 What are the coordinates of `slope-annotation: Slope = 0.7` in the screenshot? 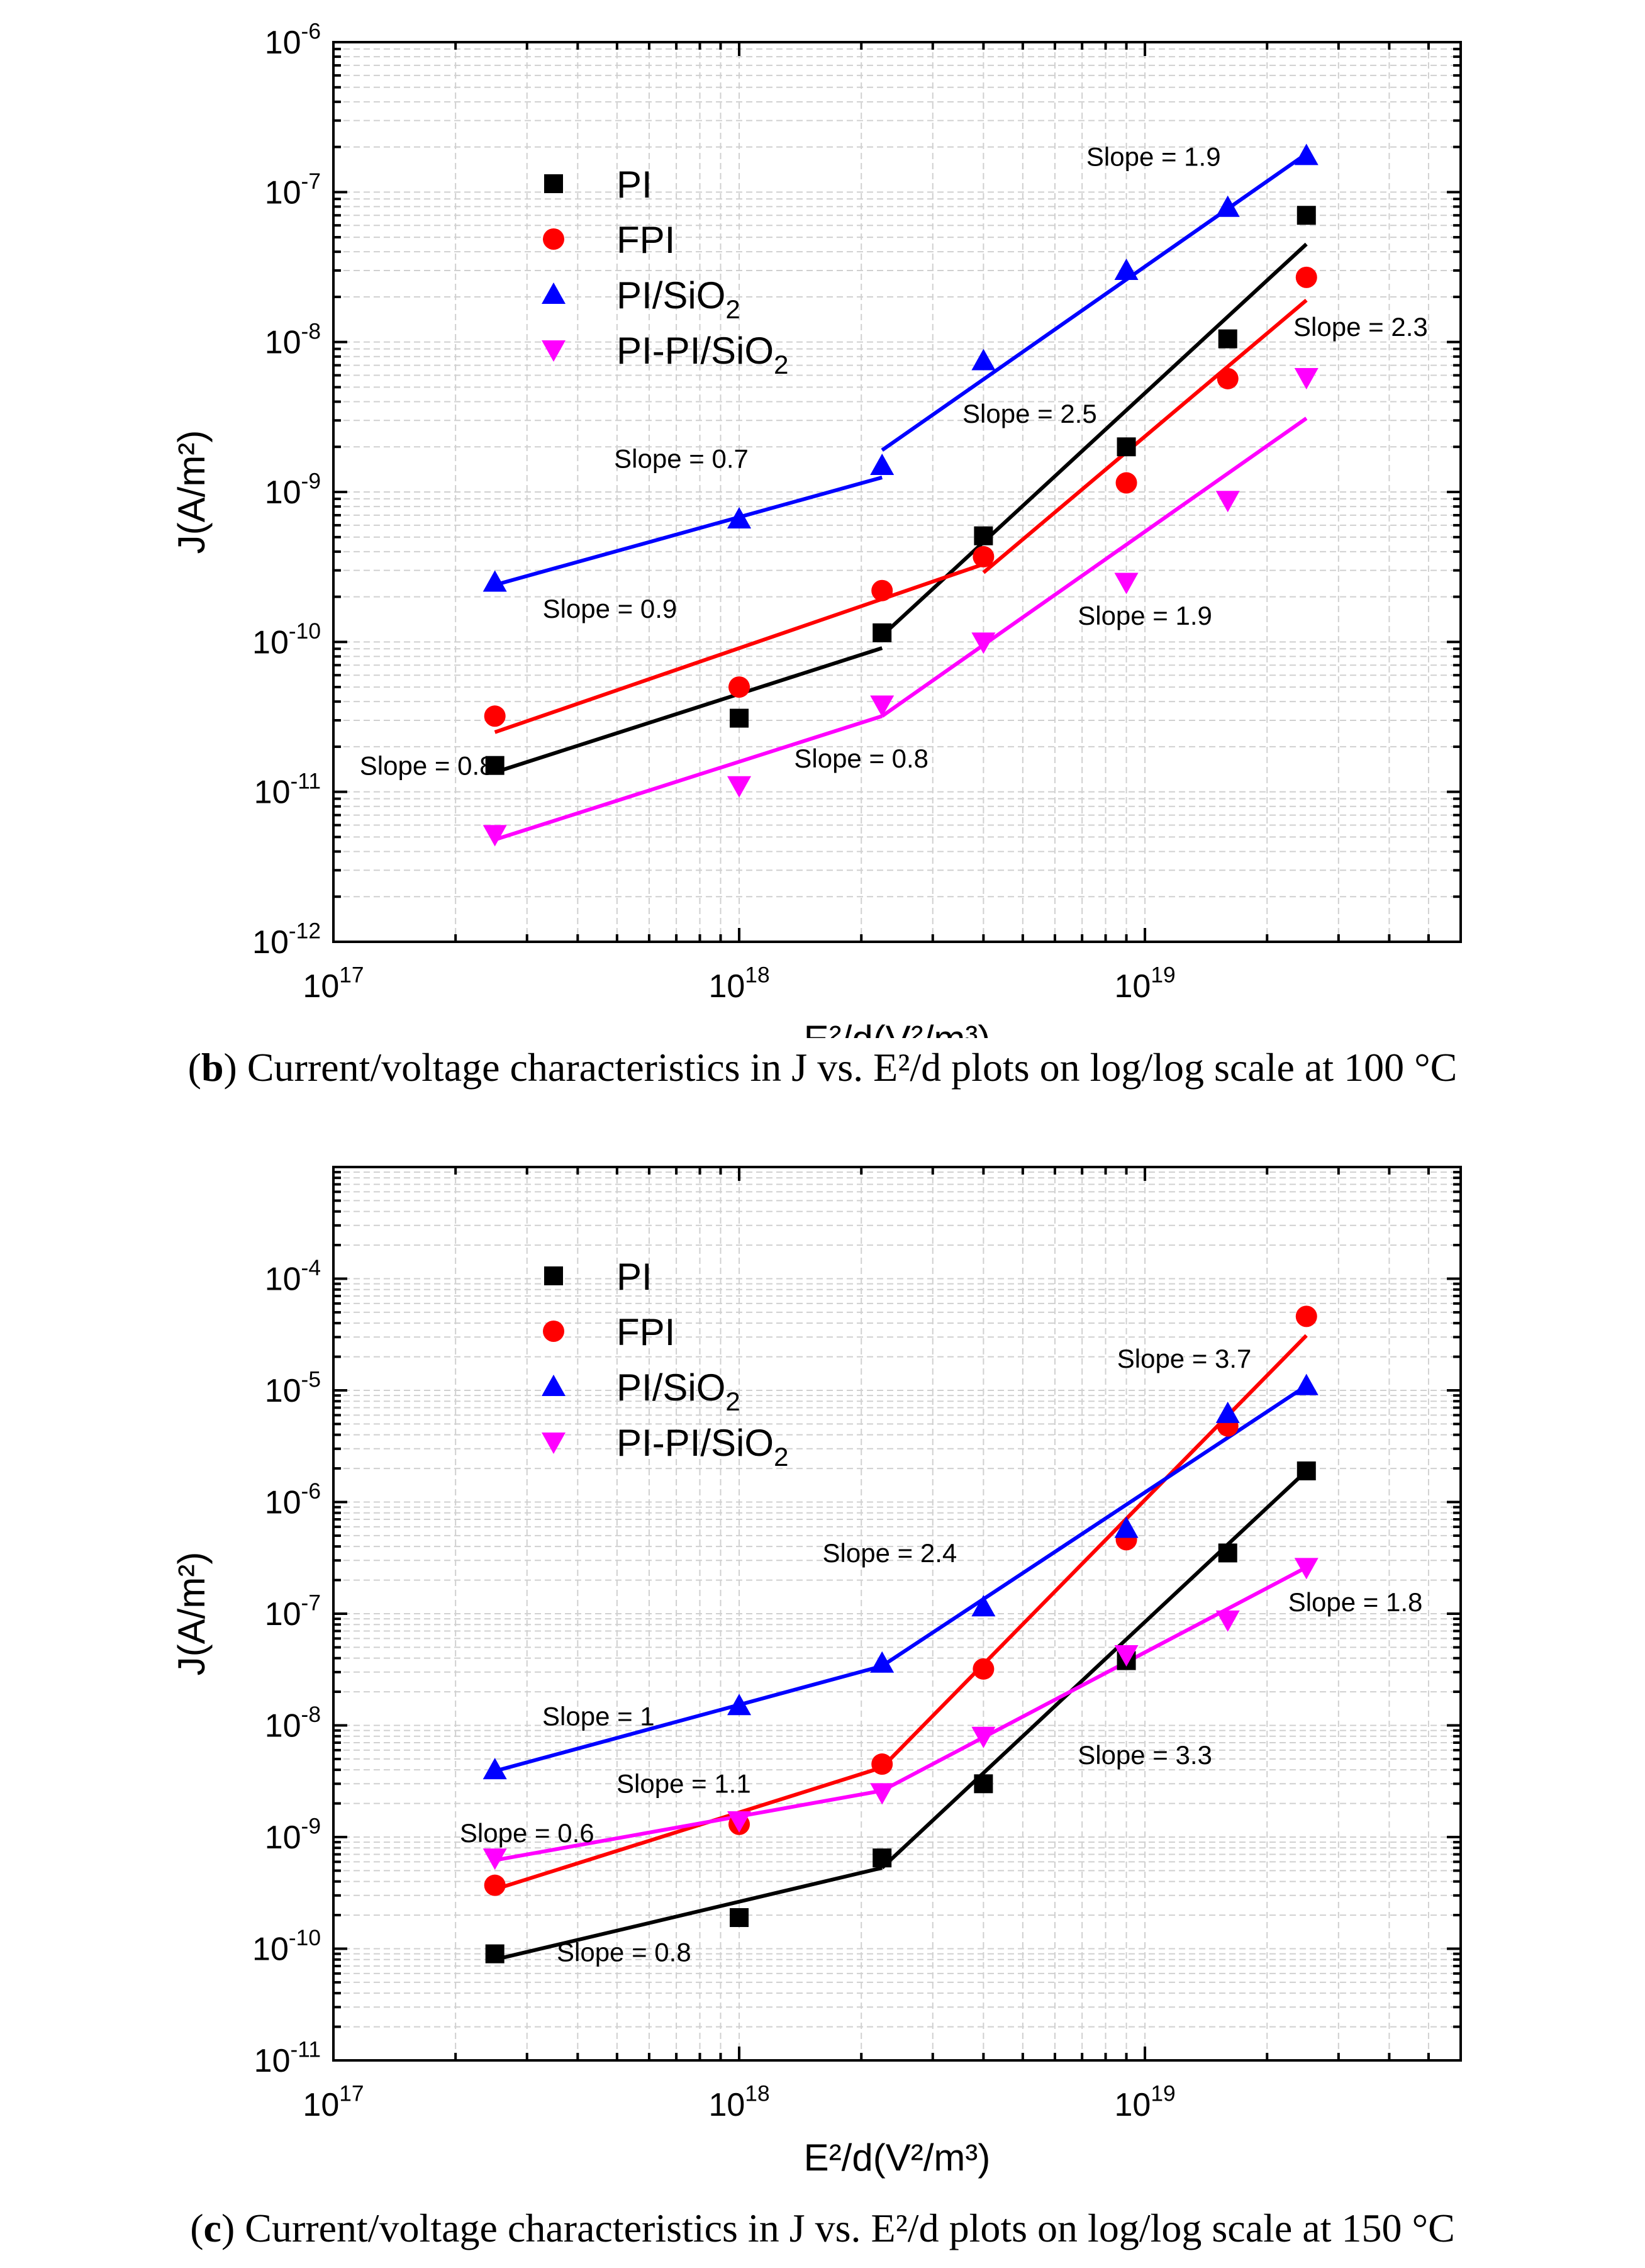 It's located at (681, 459).